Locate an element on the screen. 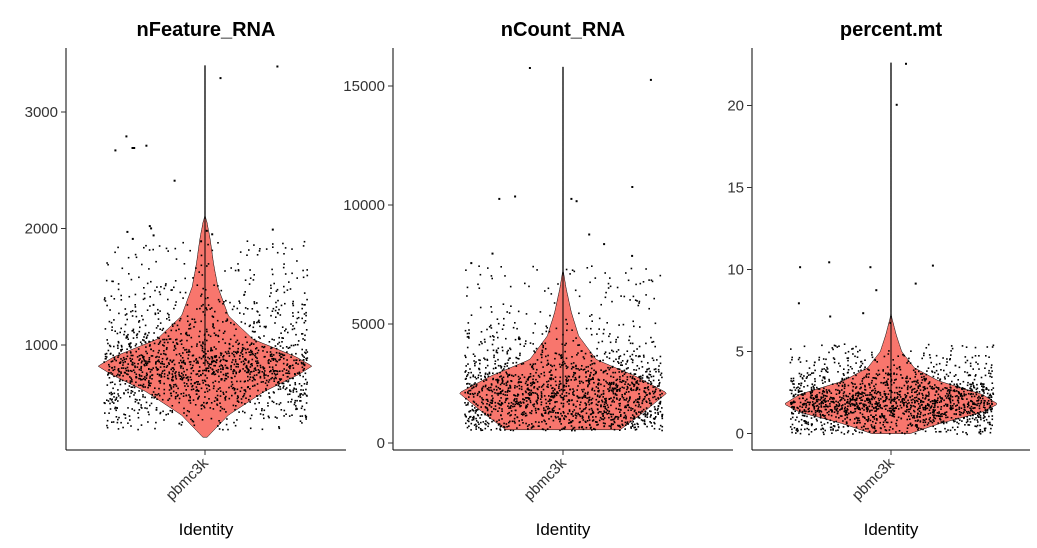 This screenshot has height=548, width=1037. y-tick-label: 15000 is located at coordinates (364, 86).